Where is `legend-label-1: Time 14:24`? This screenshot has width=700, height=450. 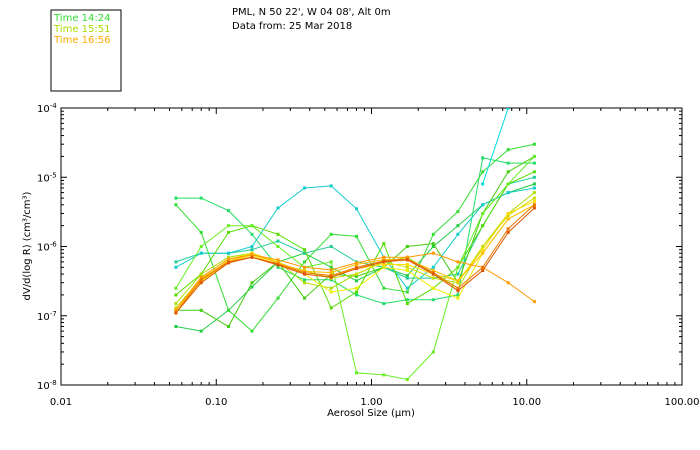 legend-label-1: Time 14:24 is located at coordinates (81, 18).